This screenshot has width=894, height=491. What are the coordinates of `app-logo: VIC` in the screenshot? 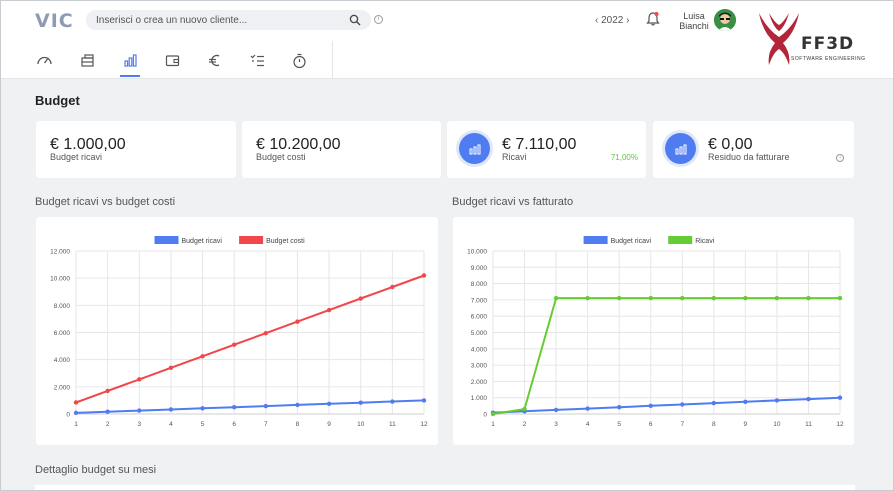 It's located at (54, 21).